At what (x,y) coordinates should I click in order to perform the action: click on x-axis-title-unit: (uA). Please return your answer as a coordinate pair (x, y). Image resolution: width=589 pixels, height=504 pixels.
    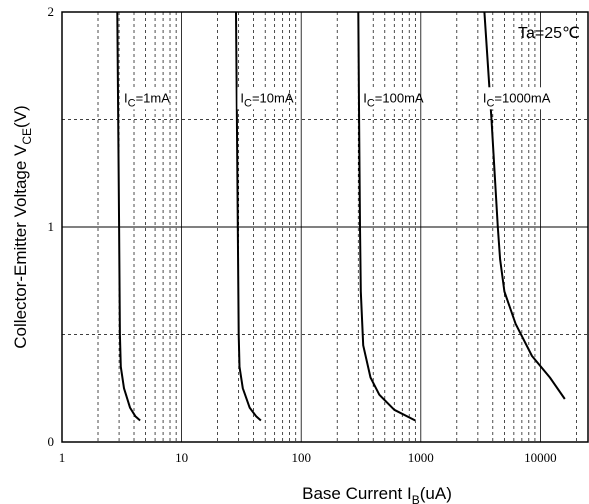
    Looking at the image, I should click on (436, 493).